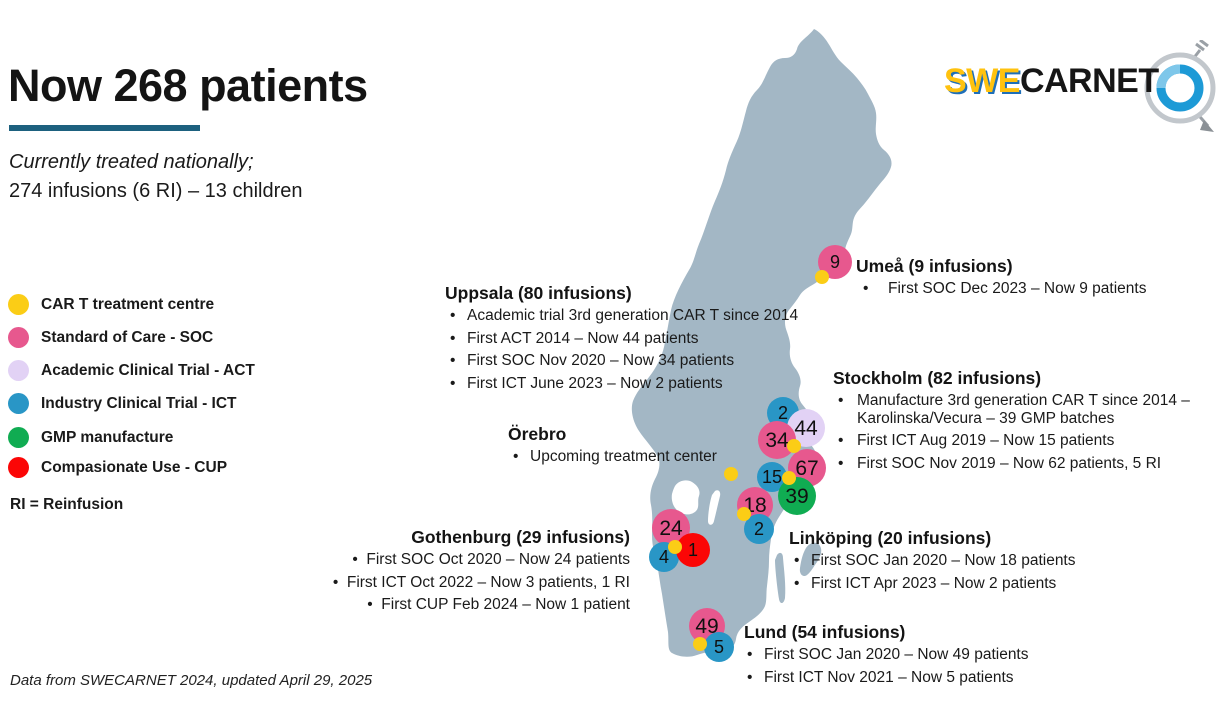 This screenshot has height=720, width=1232. What do you see at coordinates (822, 277) in the screenshot?
I see `map-marker-umea-centre` at bounding box center [822, 277].